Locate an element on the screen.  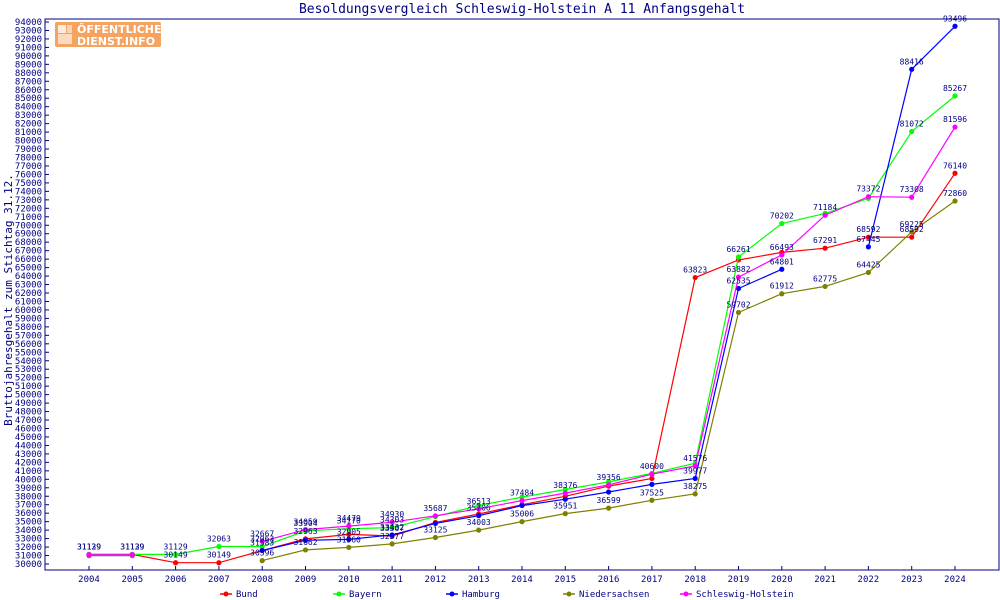
data-label: 34479 is located at coordinates (349, 518).